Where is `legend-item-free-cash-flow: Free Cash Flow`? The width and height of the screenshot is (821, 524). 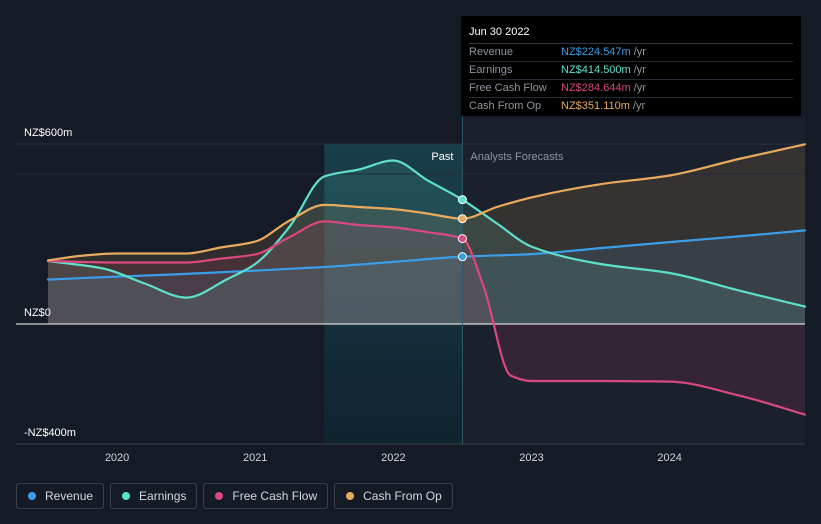 legend-item-free-cash-flow: Free Cash Flow is located at coordinates (266, 496).